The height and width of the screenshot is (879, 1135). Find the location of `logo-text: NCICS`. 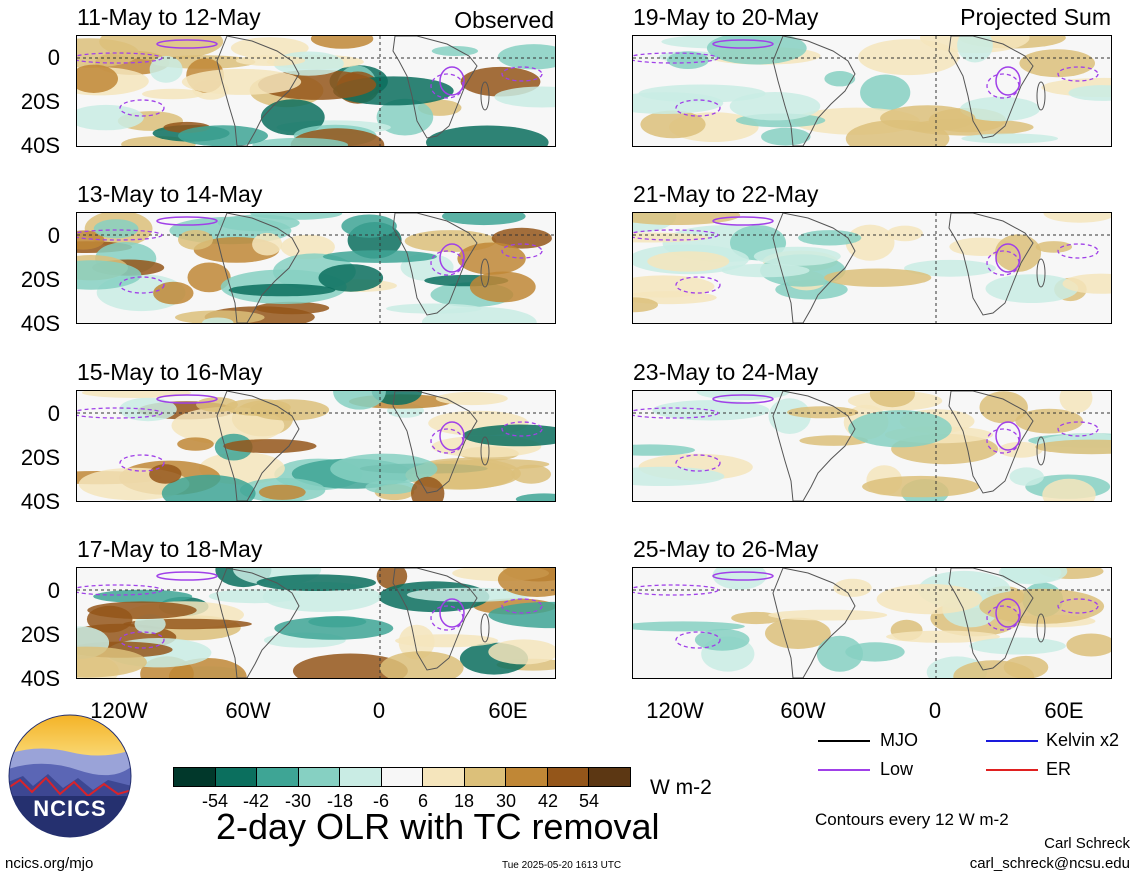

logo-text: NCICS is located at coordinates (70, 808).